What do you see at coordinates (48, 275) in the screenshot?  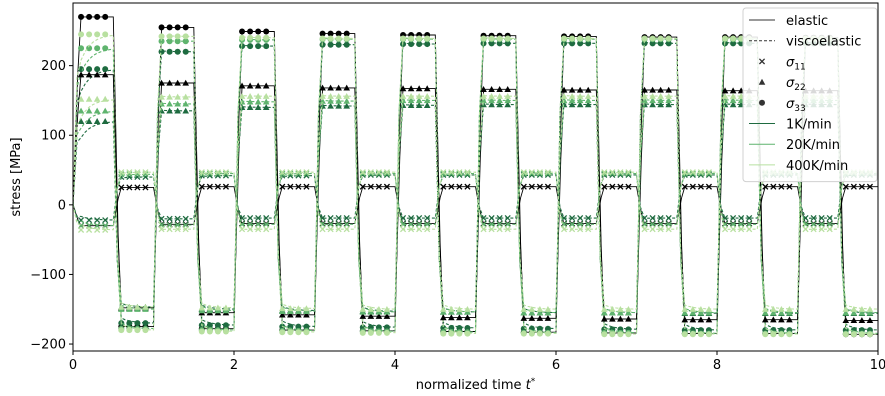 I see `y-tick-label: −100` at bounding box center [48, 275].